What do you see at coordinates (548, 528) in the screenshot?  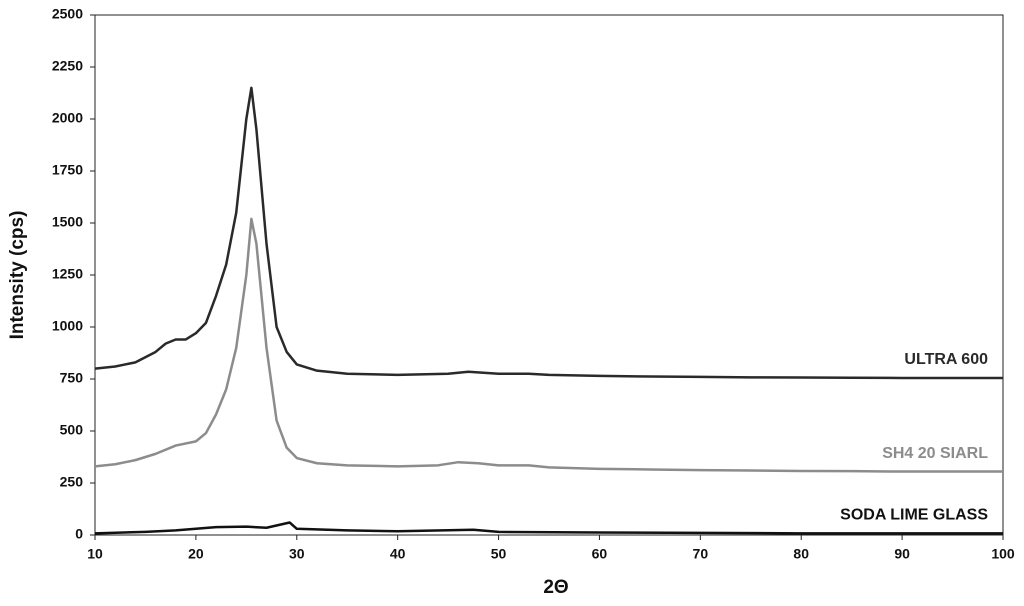 I see `series-line` at bounding box center [548, 528].